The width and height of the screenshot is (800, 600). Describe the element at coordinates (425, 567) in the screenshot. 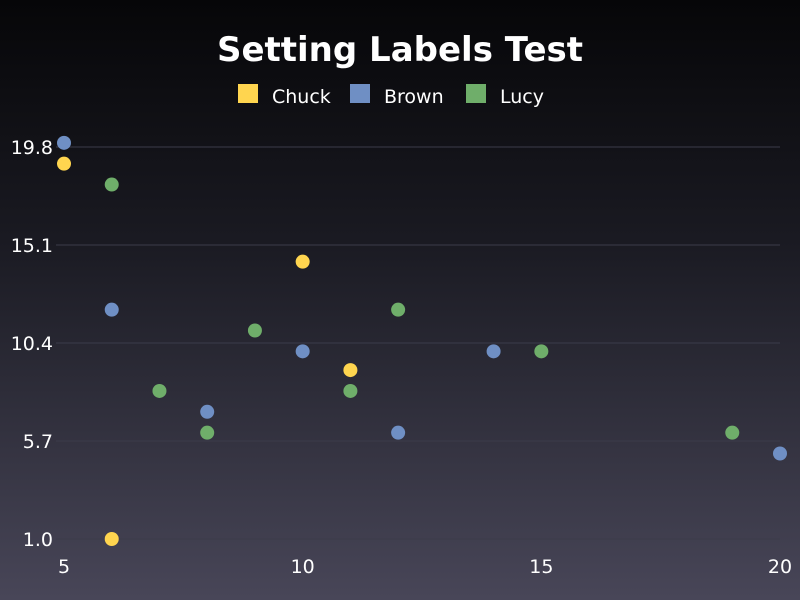

I see `x-axis: 5 10 15 20` at that location.